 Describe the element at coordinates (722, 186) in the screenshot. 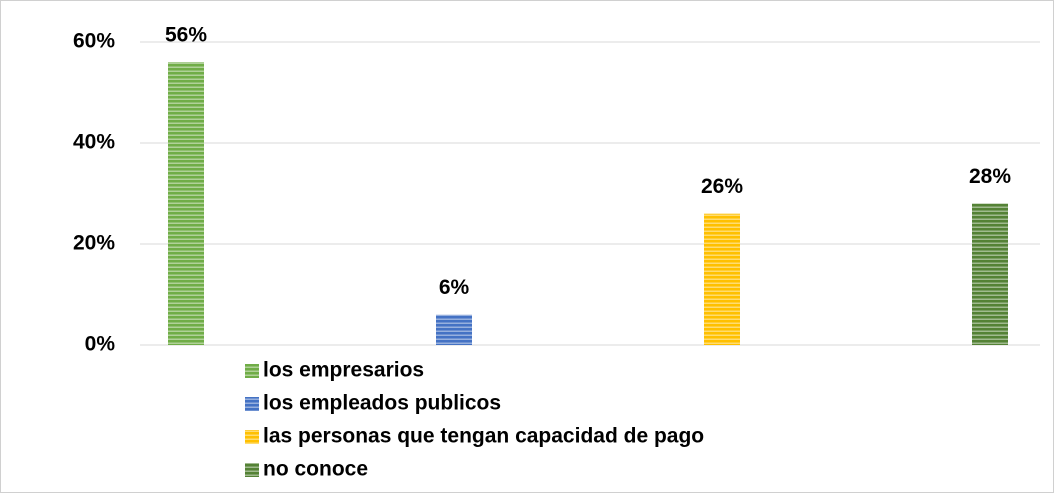

I see `data-label: 26%` at that location.